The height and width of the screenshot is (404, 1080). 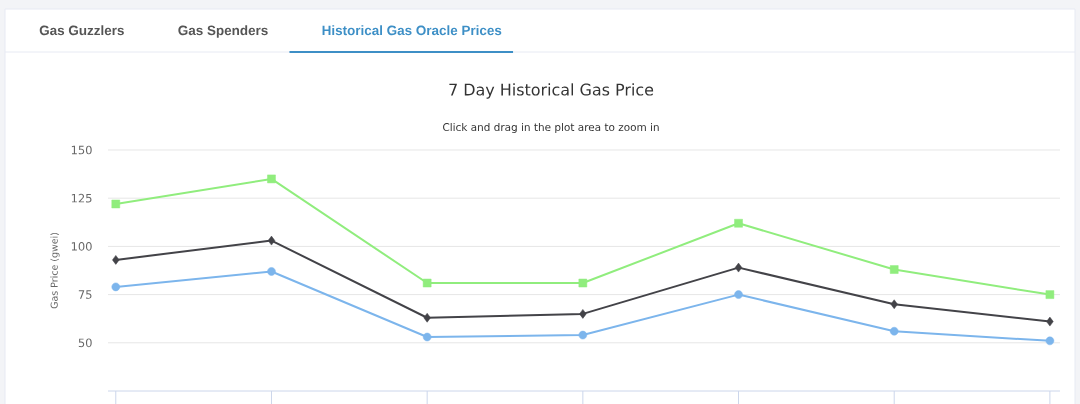 I want to click on y-axis-title: Gas Price (gwei), so click(x=55, y=270).